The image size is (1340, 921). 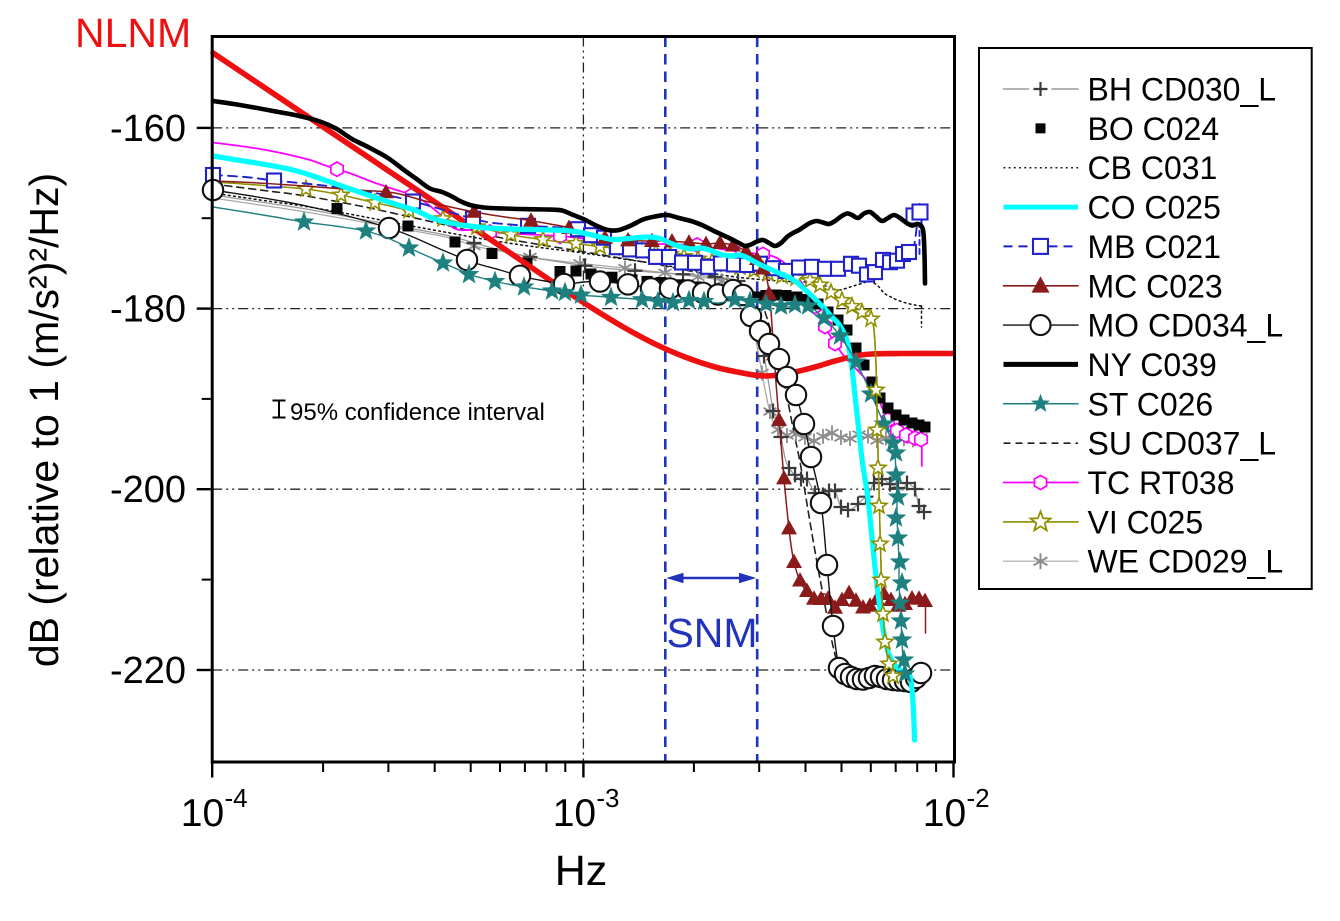 What do you see at coordinates (607, 798) in the screenshot?
I see `svg-text: -3` at bounding box center [607, 798].